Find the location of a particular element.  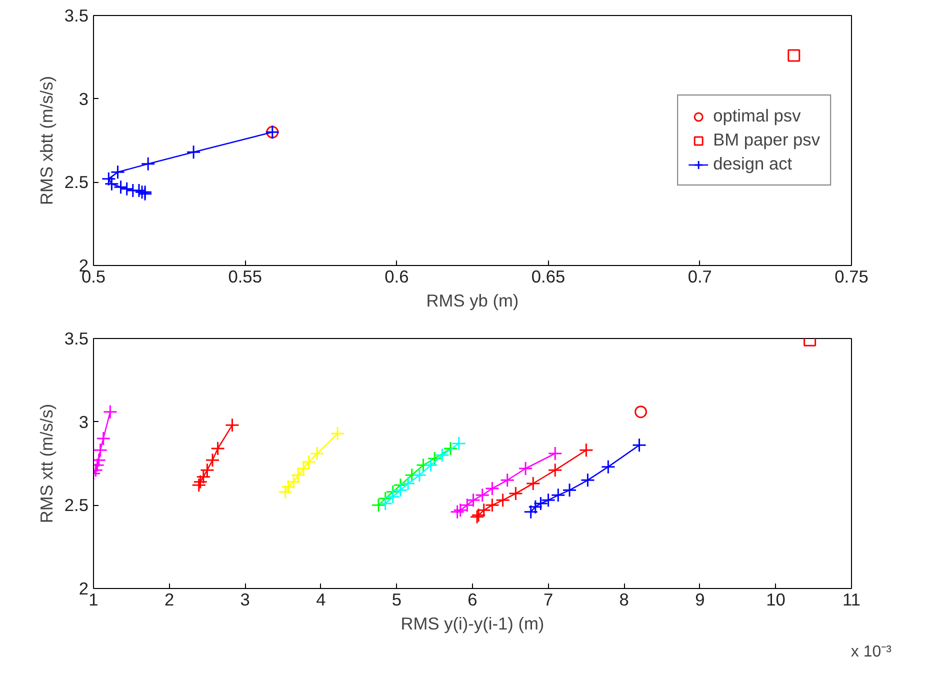

x-tick-label: 2 is located at coordinates (169, 600).